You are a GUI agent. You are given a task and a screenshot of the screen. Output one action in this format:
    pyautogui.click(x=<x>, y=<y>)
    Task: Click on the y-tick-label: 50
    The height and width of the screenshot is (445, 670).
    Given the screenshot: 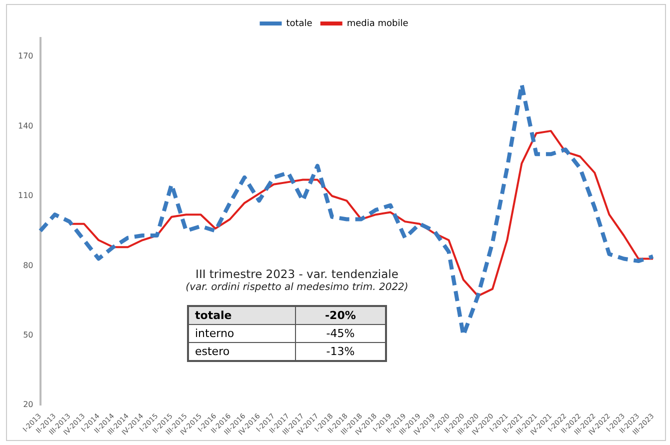 What is the action you would take?
    pyautogui.click(x=28, y=335)
    